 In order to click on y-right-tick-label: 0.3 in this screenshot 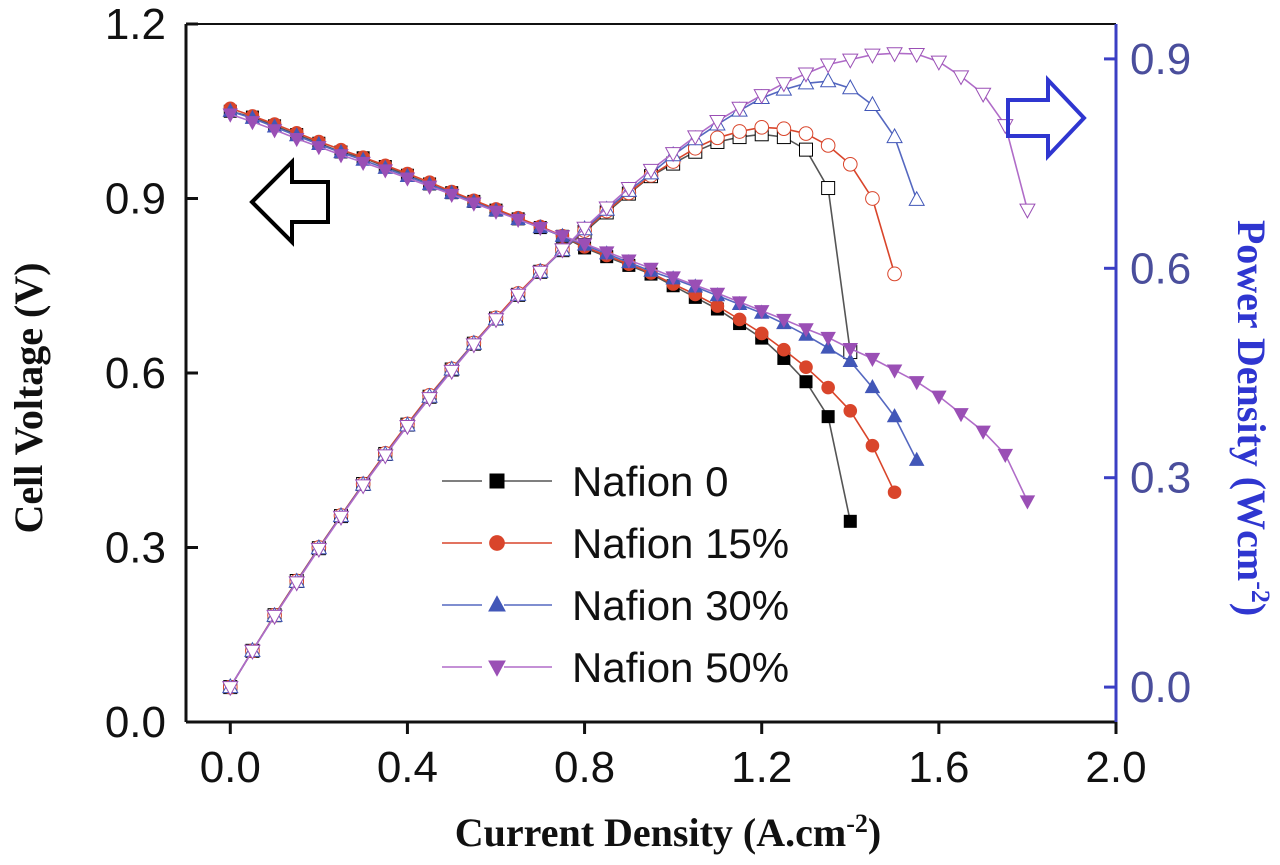, I will do `click(1160, 478)`.